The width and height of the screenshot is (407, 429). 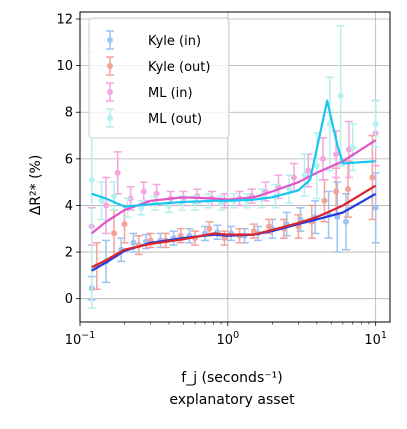 I want to click on legend-box, so click(x=159, y=78).